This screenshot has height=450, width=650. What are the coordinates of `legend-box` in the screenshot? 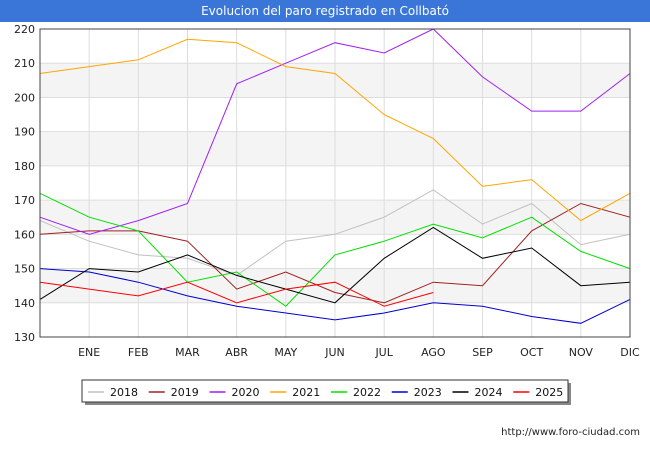 It's located at (325, 391).